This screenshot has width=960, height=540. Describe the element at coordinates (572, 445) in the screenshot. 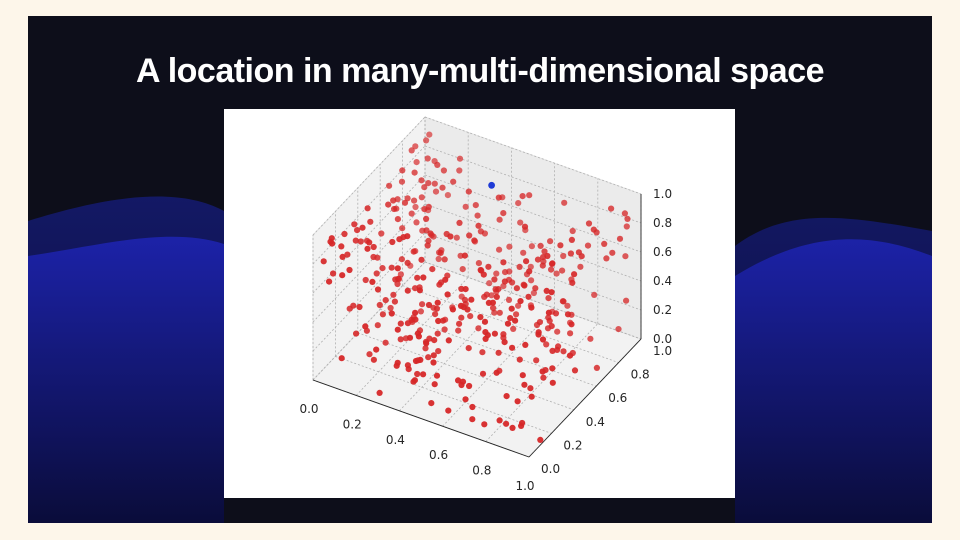

I see `y-tick-label: 0.2` at that location.